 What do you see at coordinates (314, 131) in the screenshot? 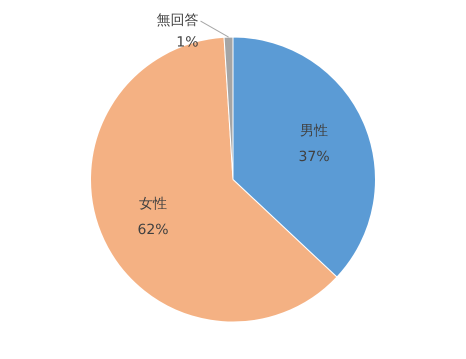
I see `slice-label: 男性` at bounding box center [314, 131].